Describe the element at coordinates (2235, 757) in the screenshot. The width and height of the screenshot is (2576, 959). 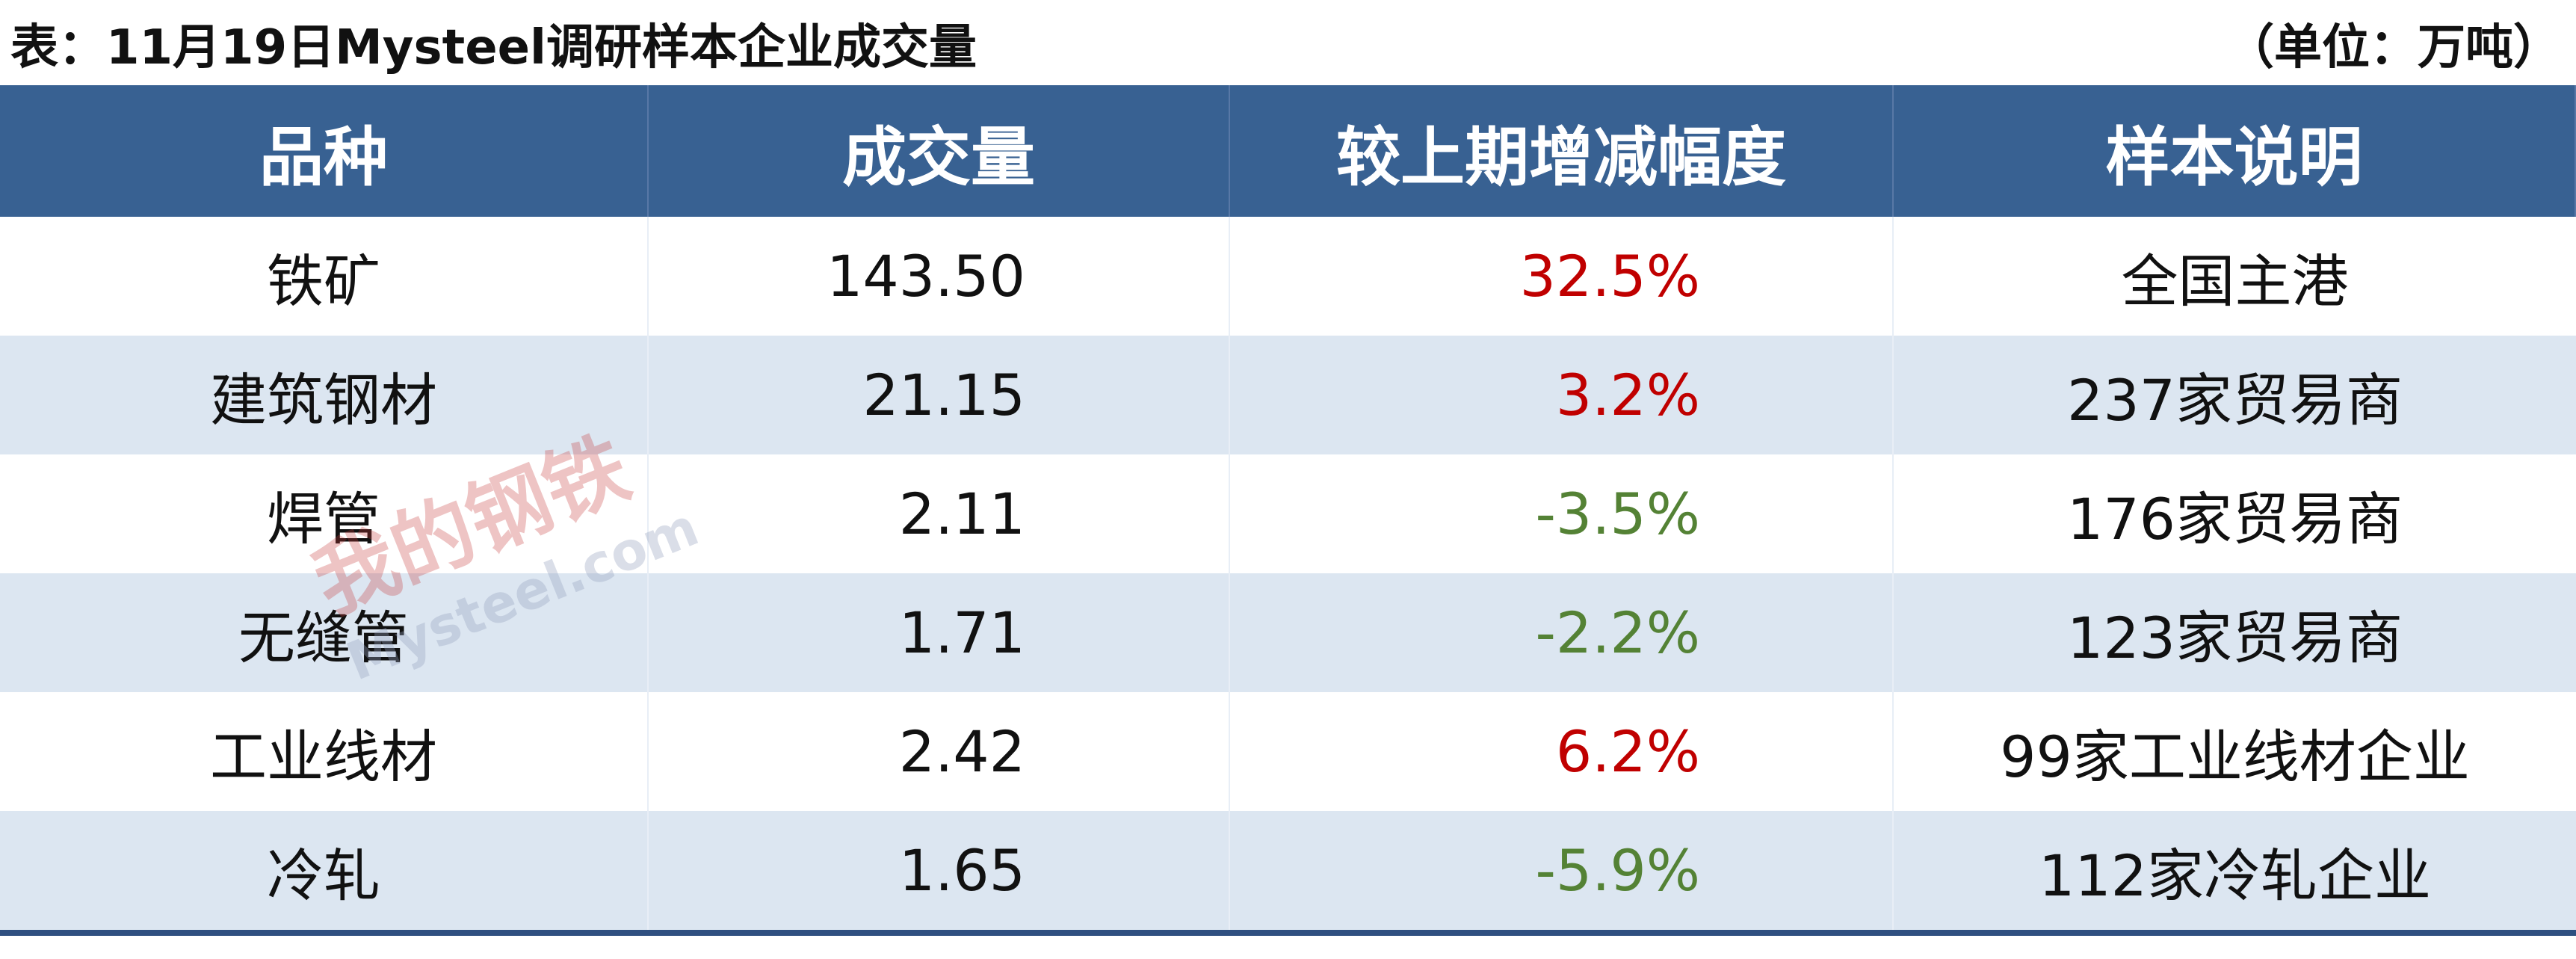
I see `sample-cell: 99家工业线材企业` at that location.